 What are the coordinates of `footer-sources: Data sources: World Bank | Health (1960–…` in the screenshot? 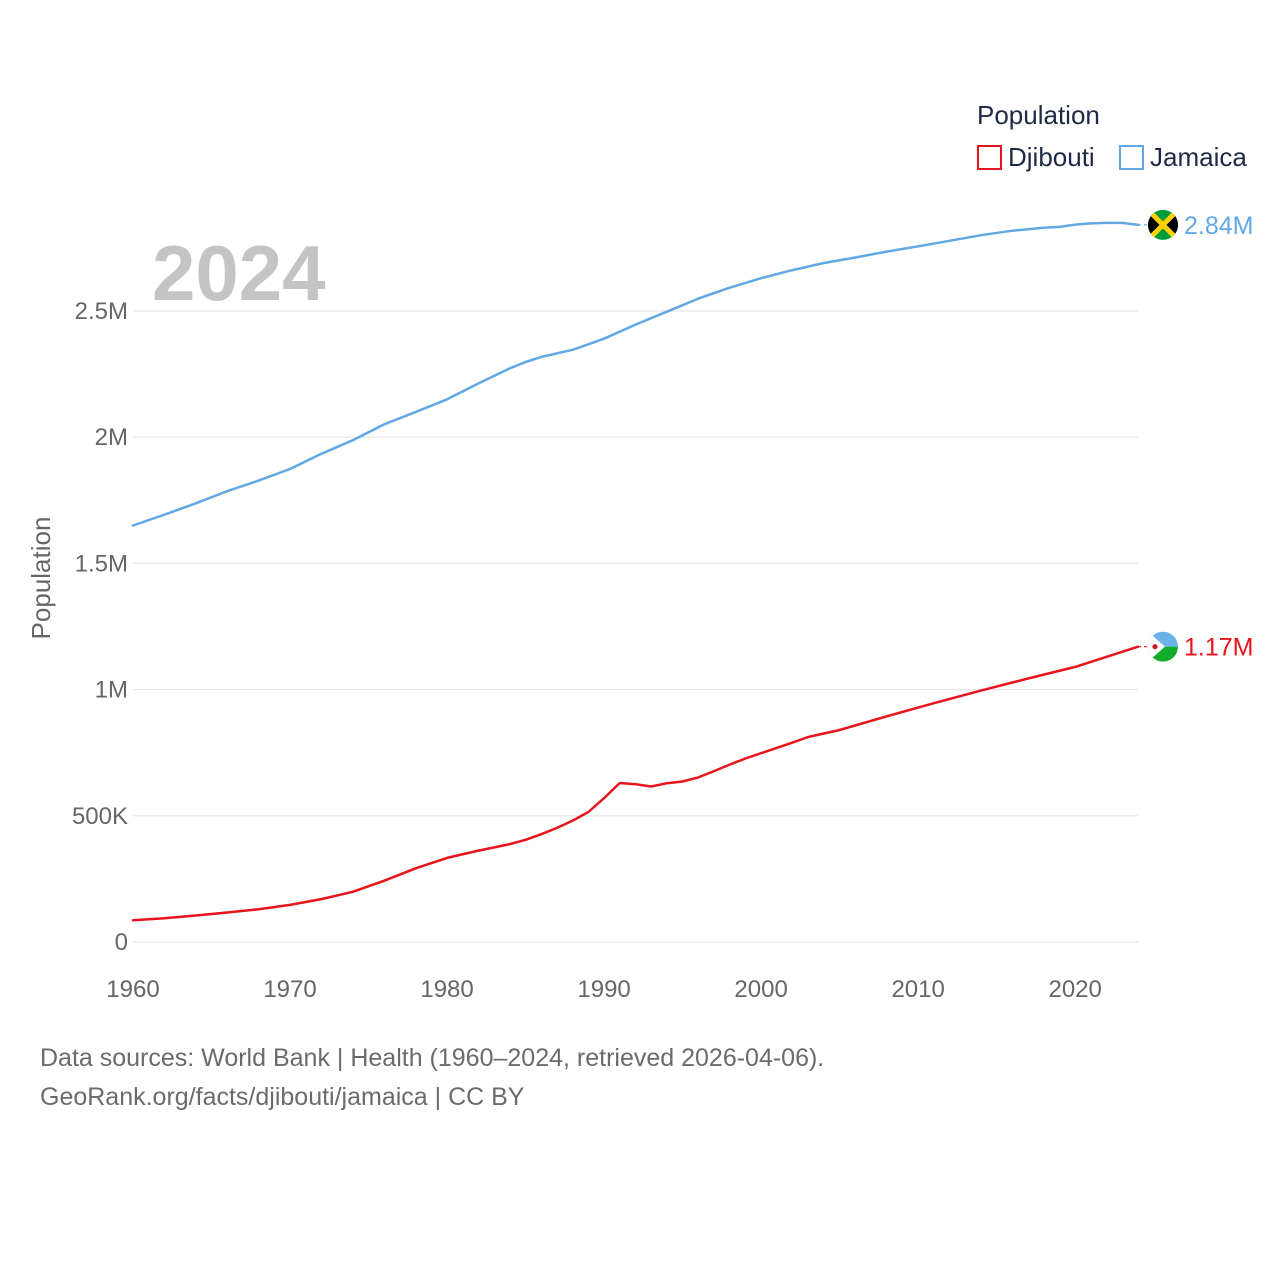 It's located at (432, 1058).